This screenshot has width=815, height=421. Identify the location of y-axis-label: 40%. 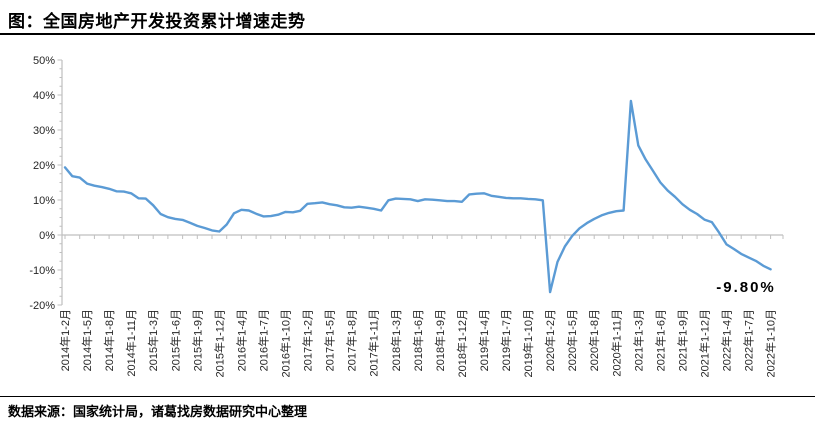
(44, 96).